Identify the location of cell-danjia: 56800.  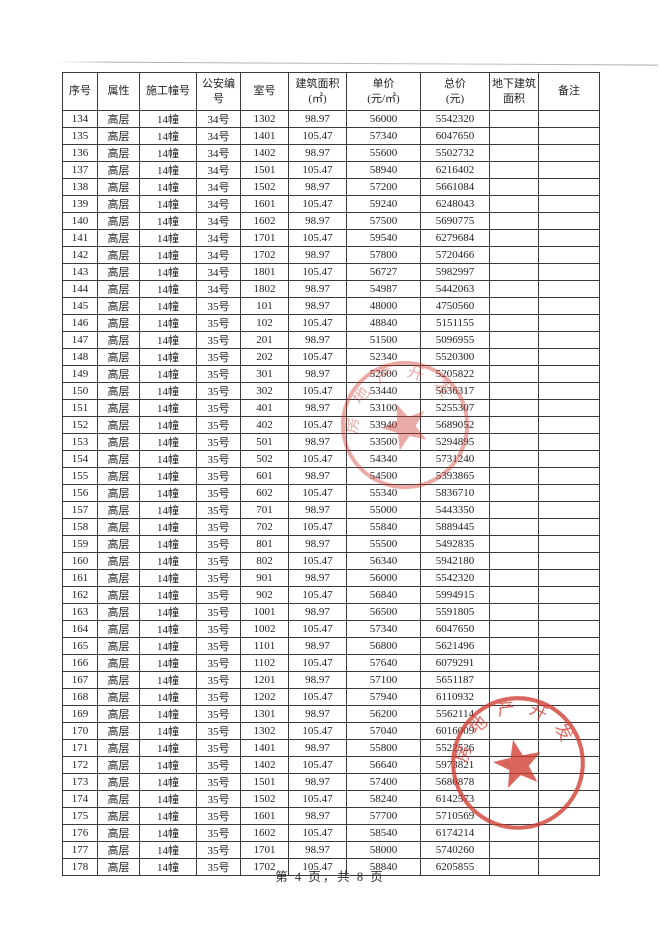
(383, 646).